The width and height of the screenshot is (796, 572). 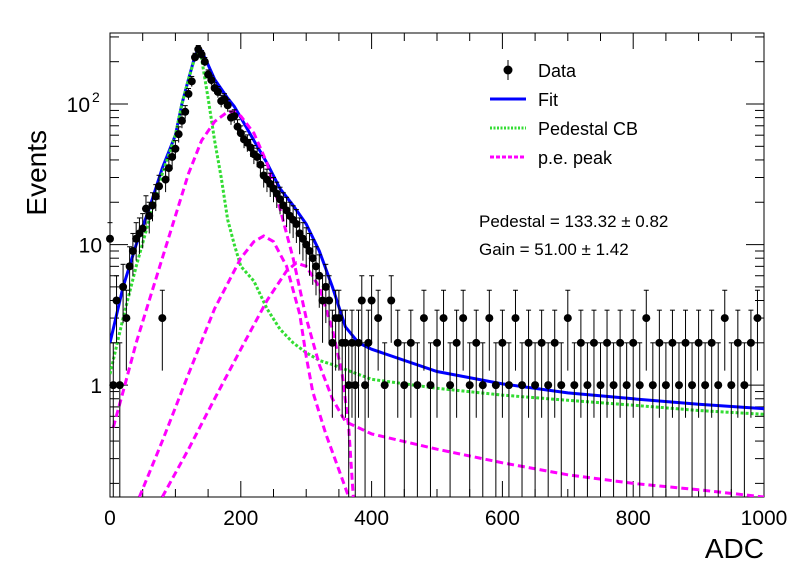 I want to click on legend-entry-pedestal-cb: Pedestal CB, so click(x=564, y=129).